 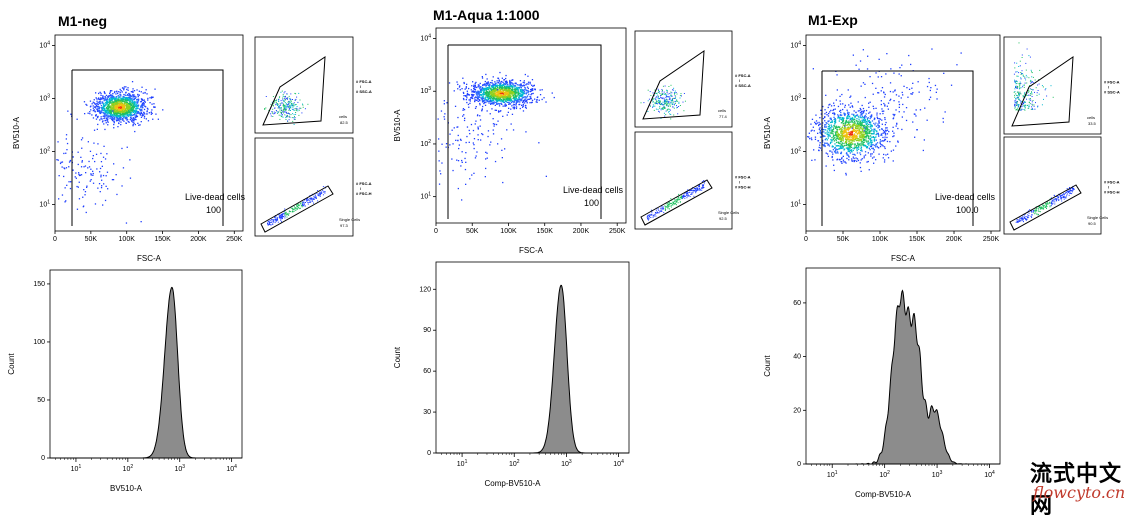 I want to click on gate-name: Live-dead cells, so click(x=215, y=197).